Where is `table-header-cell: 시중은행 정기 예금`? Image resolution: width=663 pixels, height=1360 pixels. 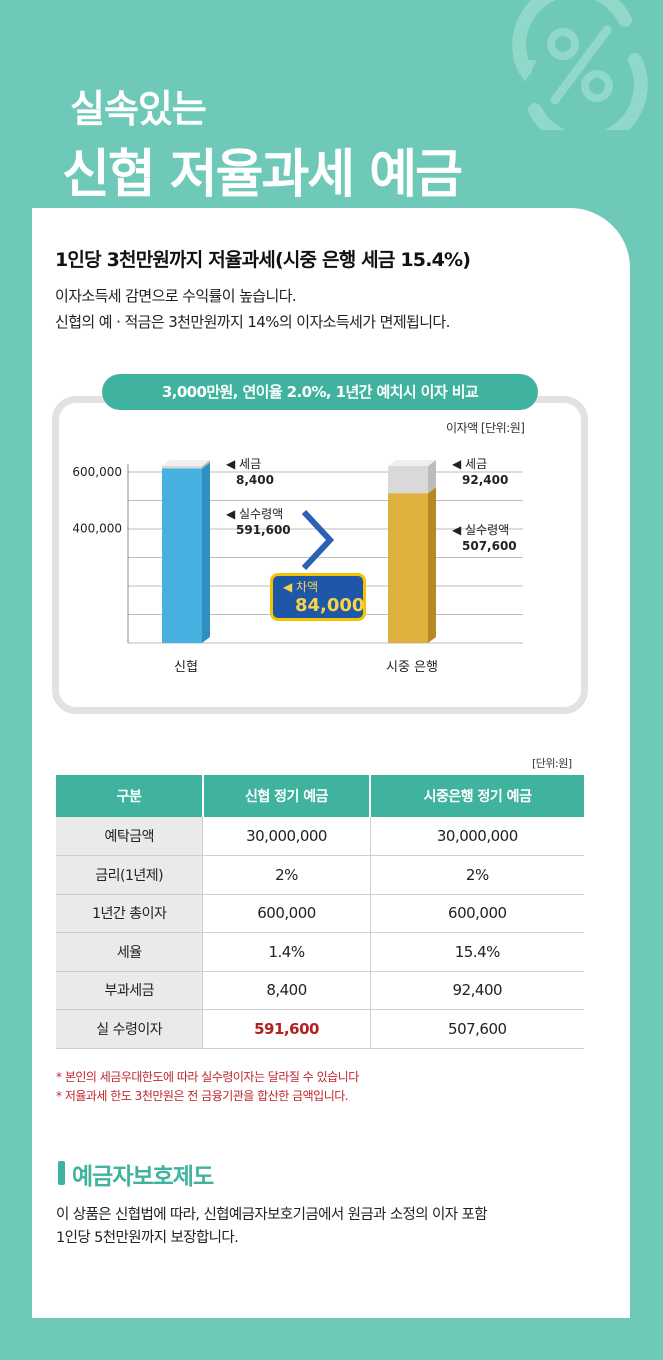 table-header-cell: 시중은행 정기 예금 is located at coordinates (476, 796).